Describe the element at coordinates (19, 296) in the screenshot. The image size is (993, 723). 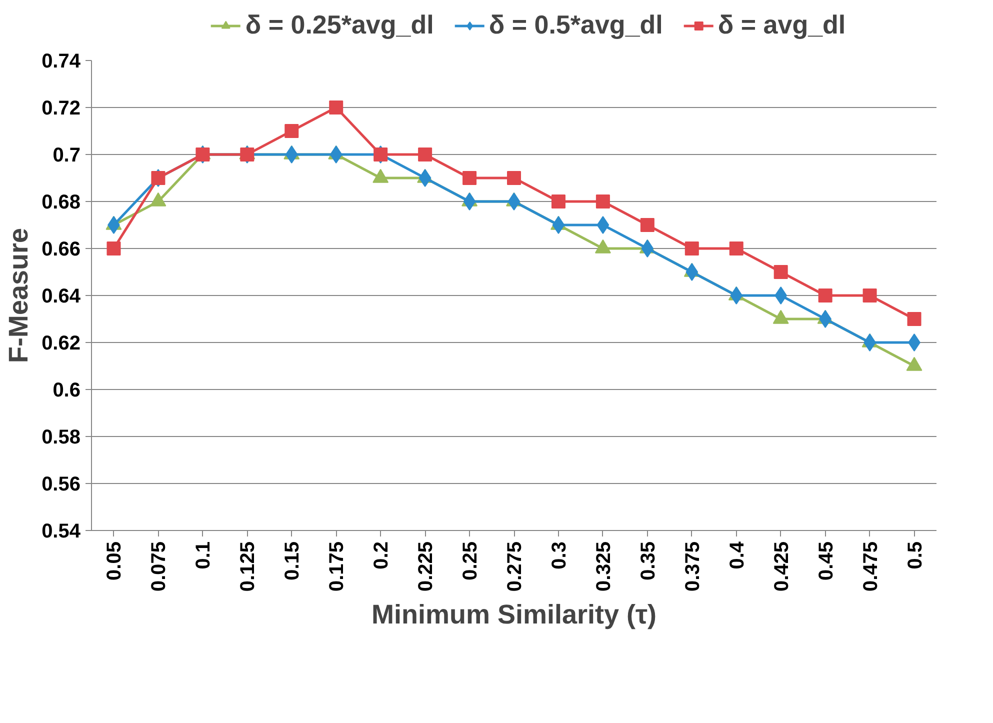
I see `y-axis-title: F-Measure` at that location.